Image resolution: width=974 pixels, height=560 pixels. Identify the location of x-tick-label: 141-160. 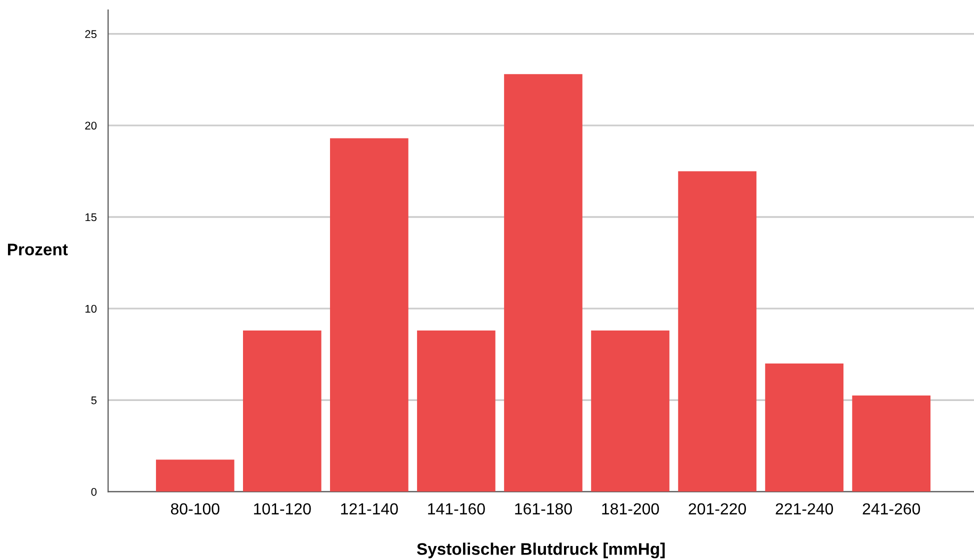
(456, 509).